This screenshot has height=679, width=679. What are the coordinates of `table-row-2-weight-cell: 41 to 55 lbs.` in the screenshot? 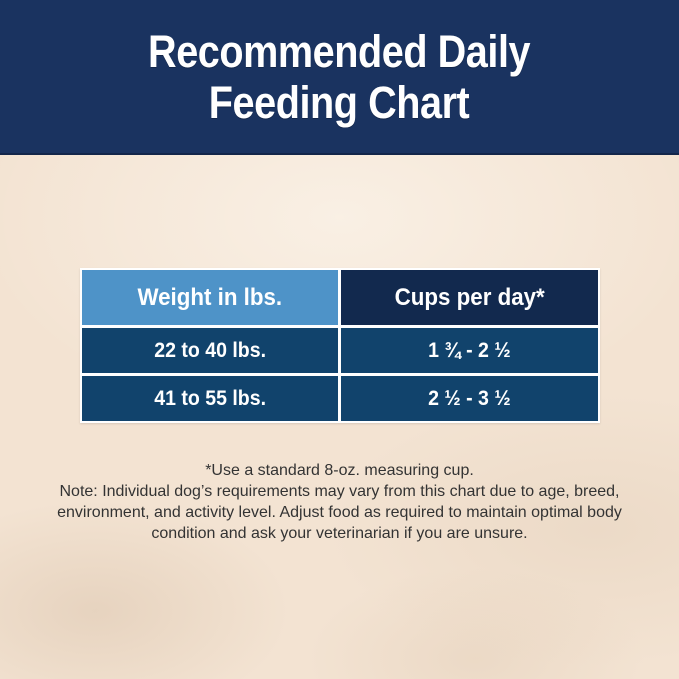 It's located at (209, 398).